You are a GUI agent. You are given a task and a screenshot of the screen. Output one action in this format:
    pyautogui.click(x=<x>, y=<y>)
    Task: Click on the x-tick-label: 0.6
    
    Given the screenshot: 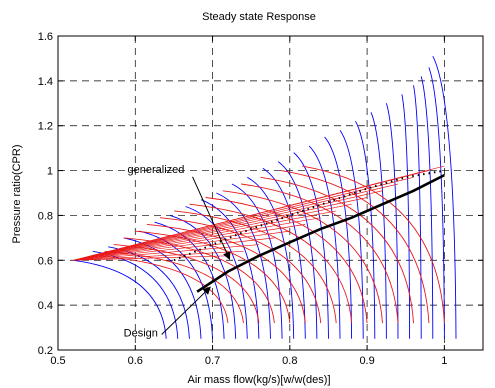 What is the action you would take?
    pyautogui.click(x=135, y=361)
    